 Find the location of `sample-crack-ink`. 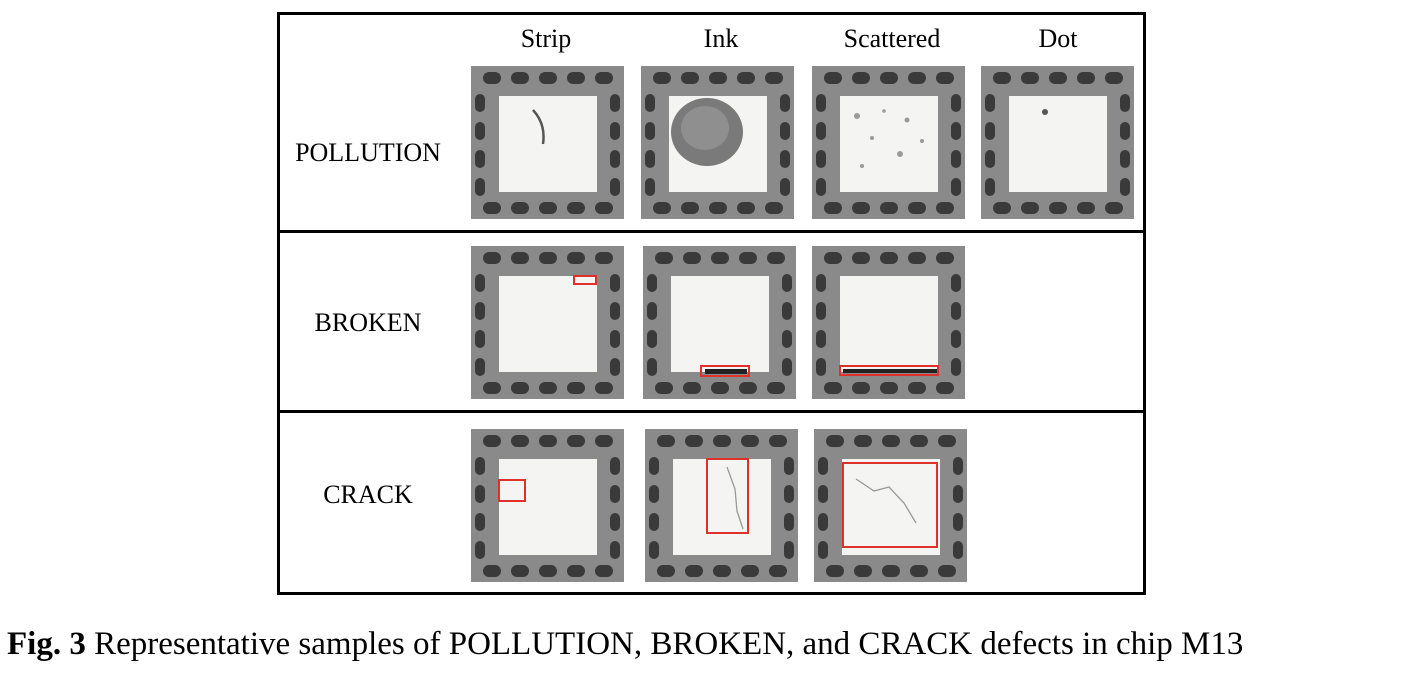

sample-crack-ink is located at coordinates (721, 505).